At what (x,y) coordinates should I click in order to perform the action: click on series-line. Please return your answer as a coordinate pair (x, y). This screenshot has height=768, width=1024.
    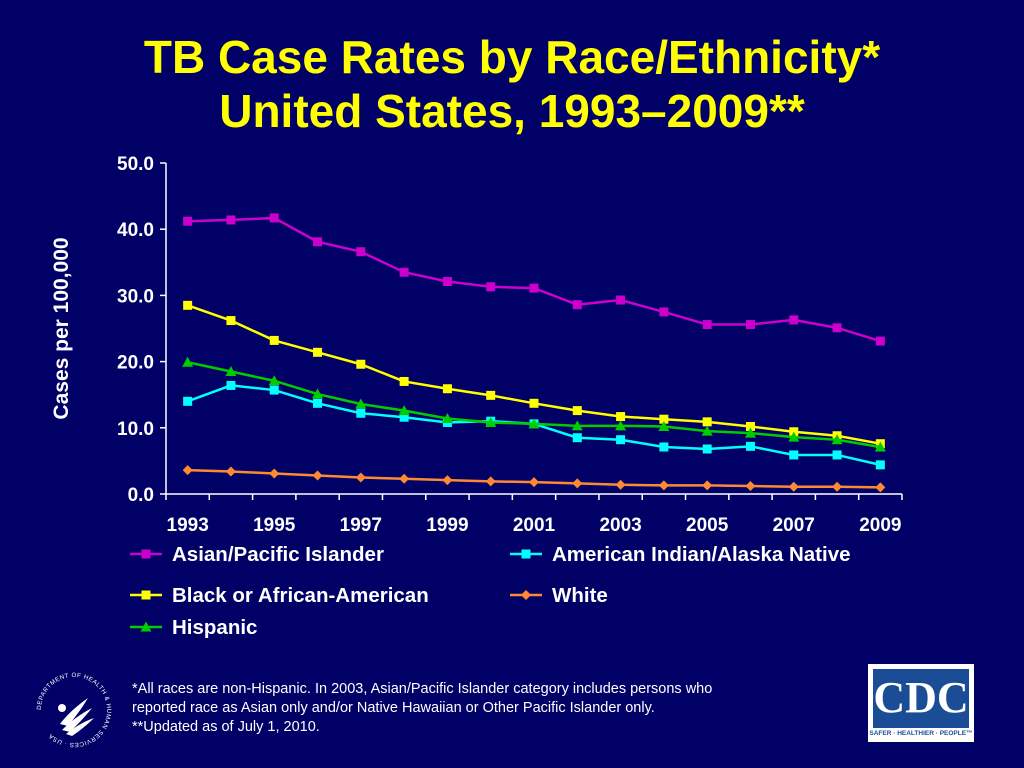
    Looking at the image, I should click on (534, 279).